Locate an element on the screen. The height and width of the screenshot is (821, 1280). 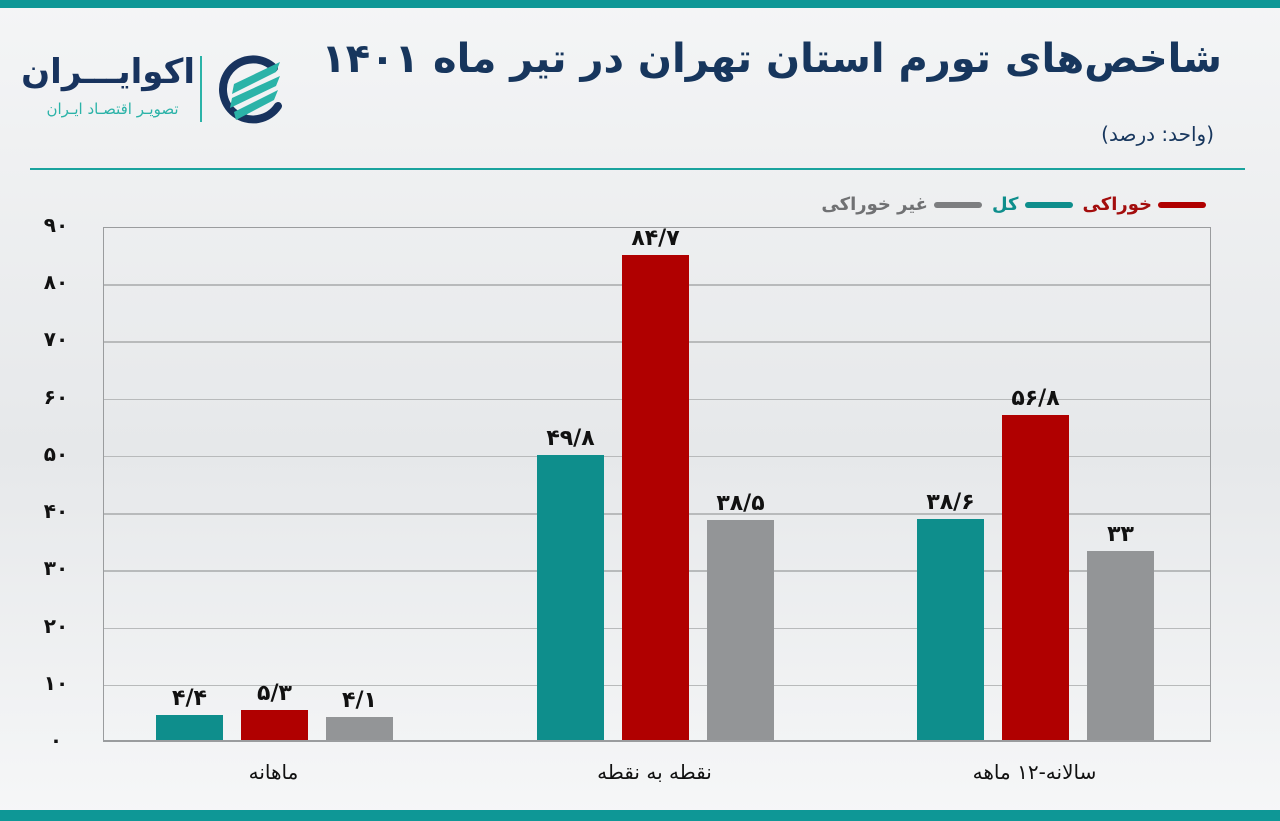
legend-label: کل is located at coordinates (1005, 204).